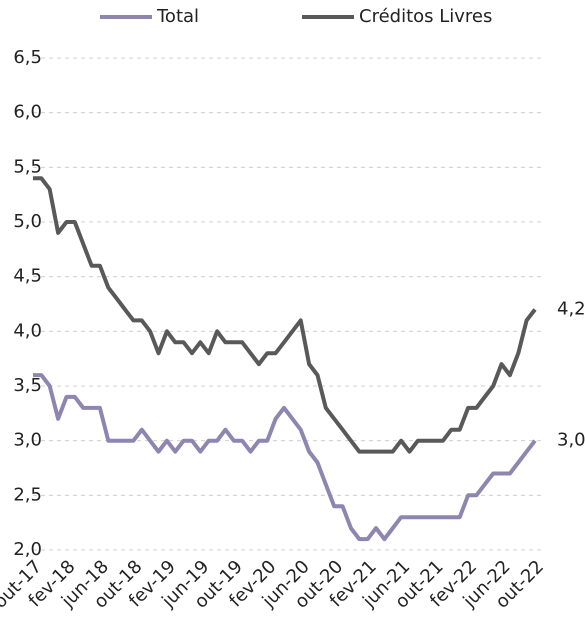 The height and width of the screenshot is (627, 585). I want to click on legend-label: Total, so click(177, 16).